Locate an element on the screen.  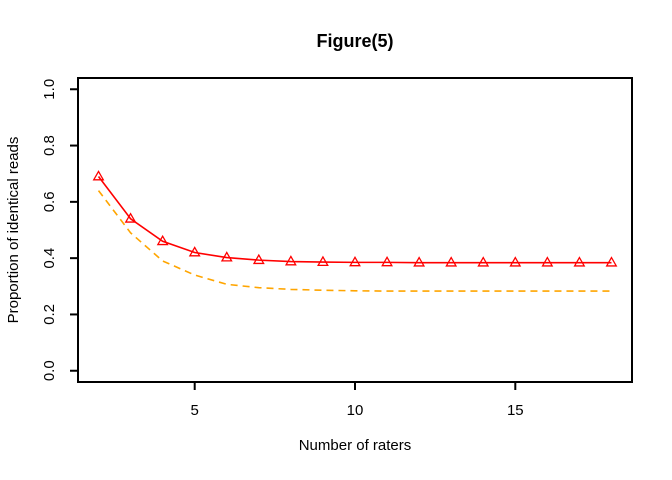
y-tick-label: 0.0 is located at coordinates (49, 370).